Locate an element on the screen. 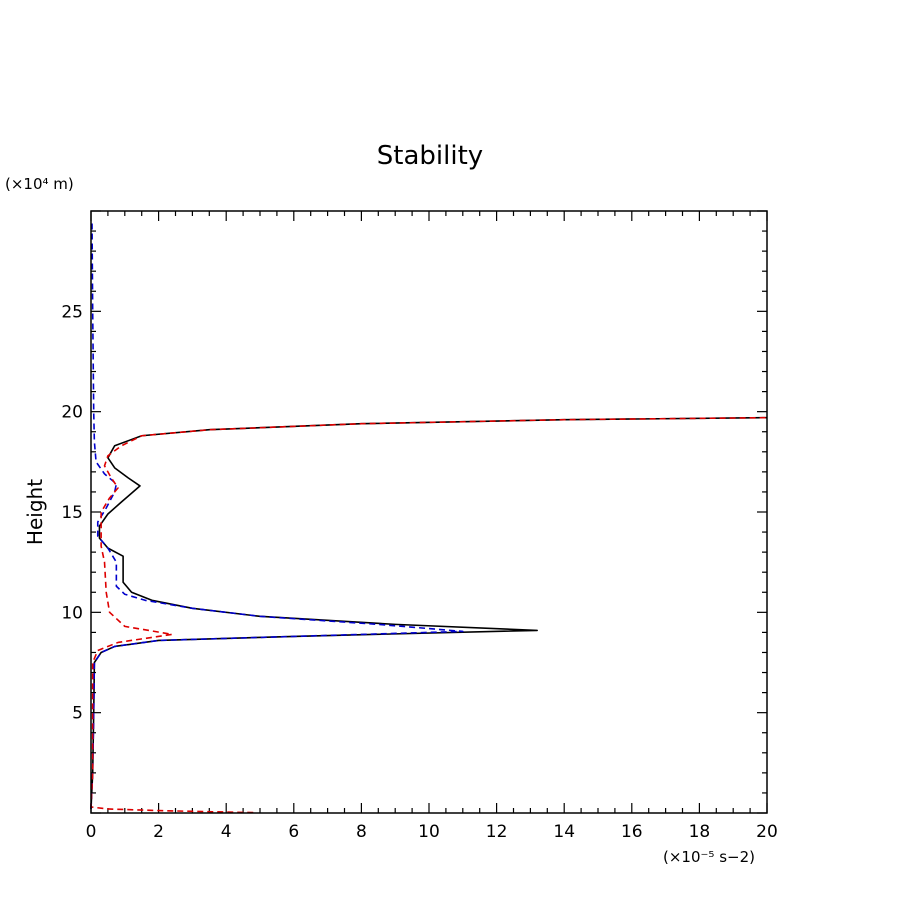 The height and width of the screenshot is (904, 904). y-tick-label: 20 is located at coordinates (72, 413).